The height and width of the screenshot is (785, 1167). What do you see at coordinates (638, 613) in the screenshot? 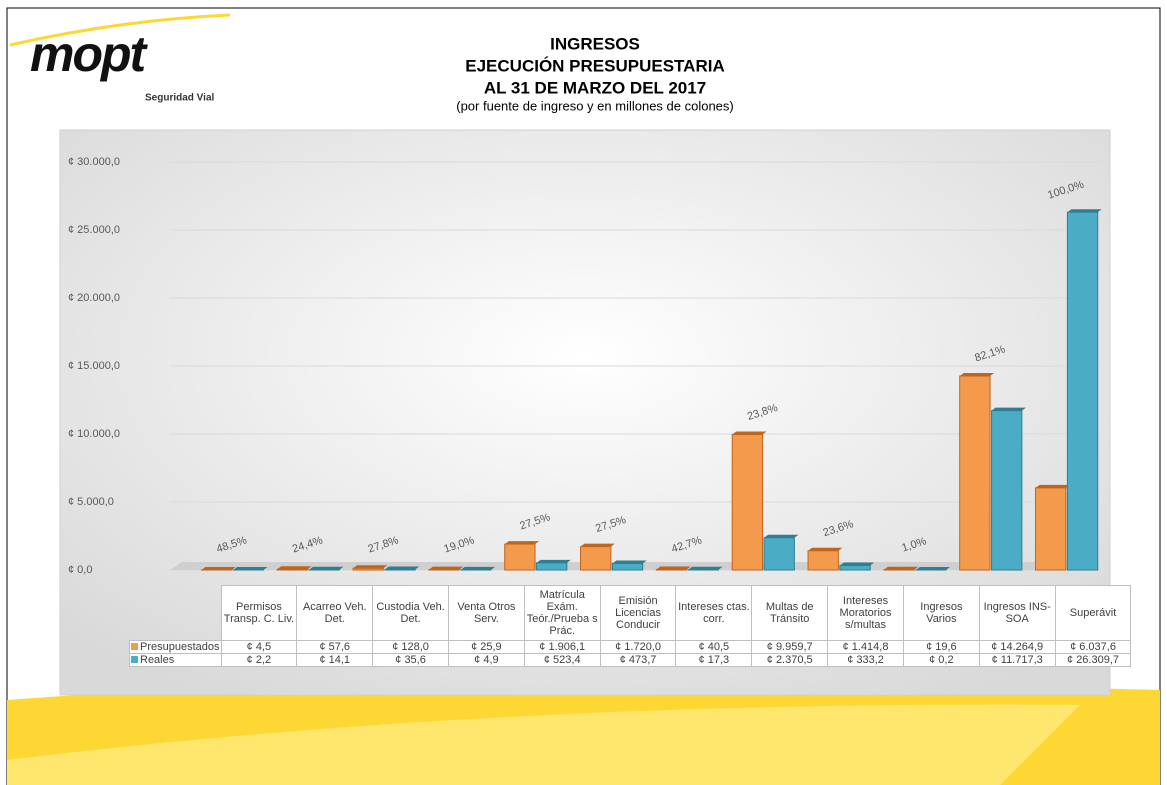
I see `x-tick-label: Emisión Licencias Conducir` at bounding box center [638, 613].